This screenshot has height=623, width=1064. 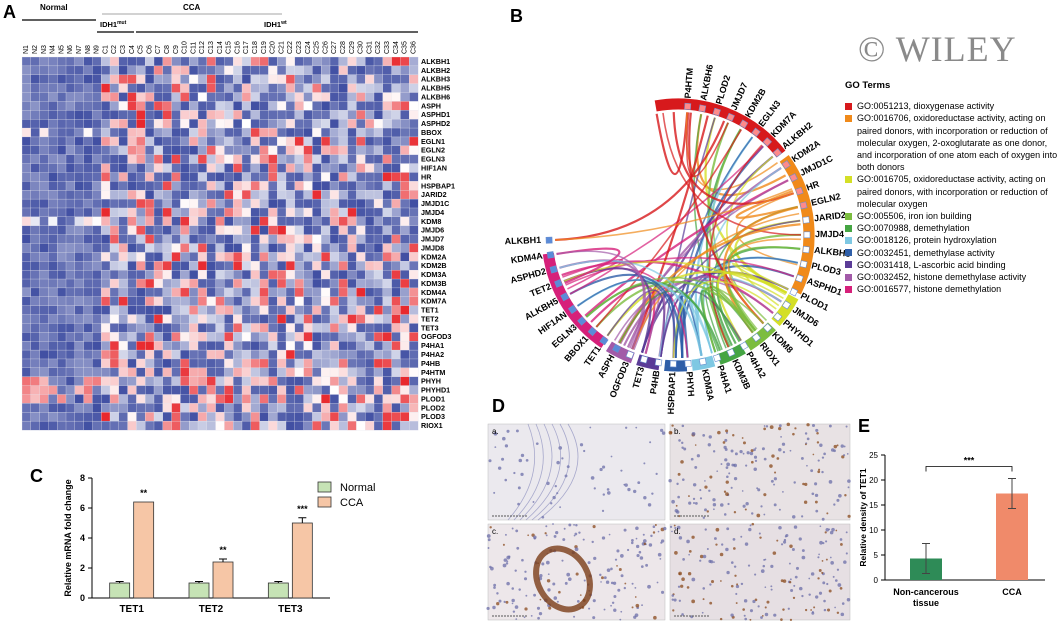 I want to click on c-bar, so click(x=120, y=590).